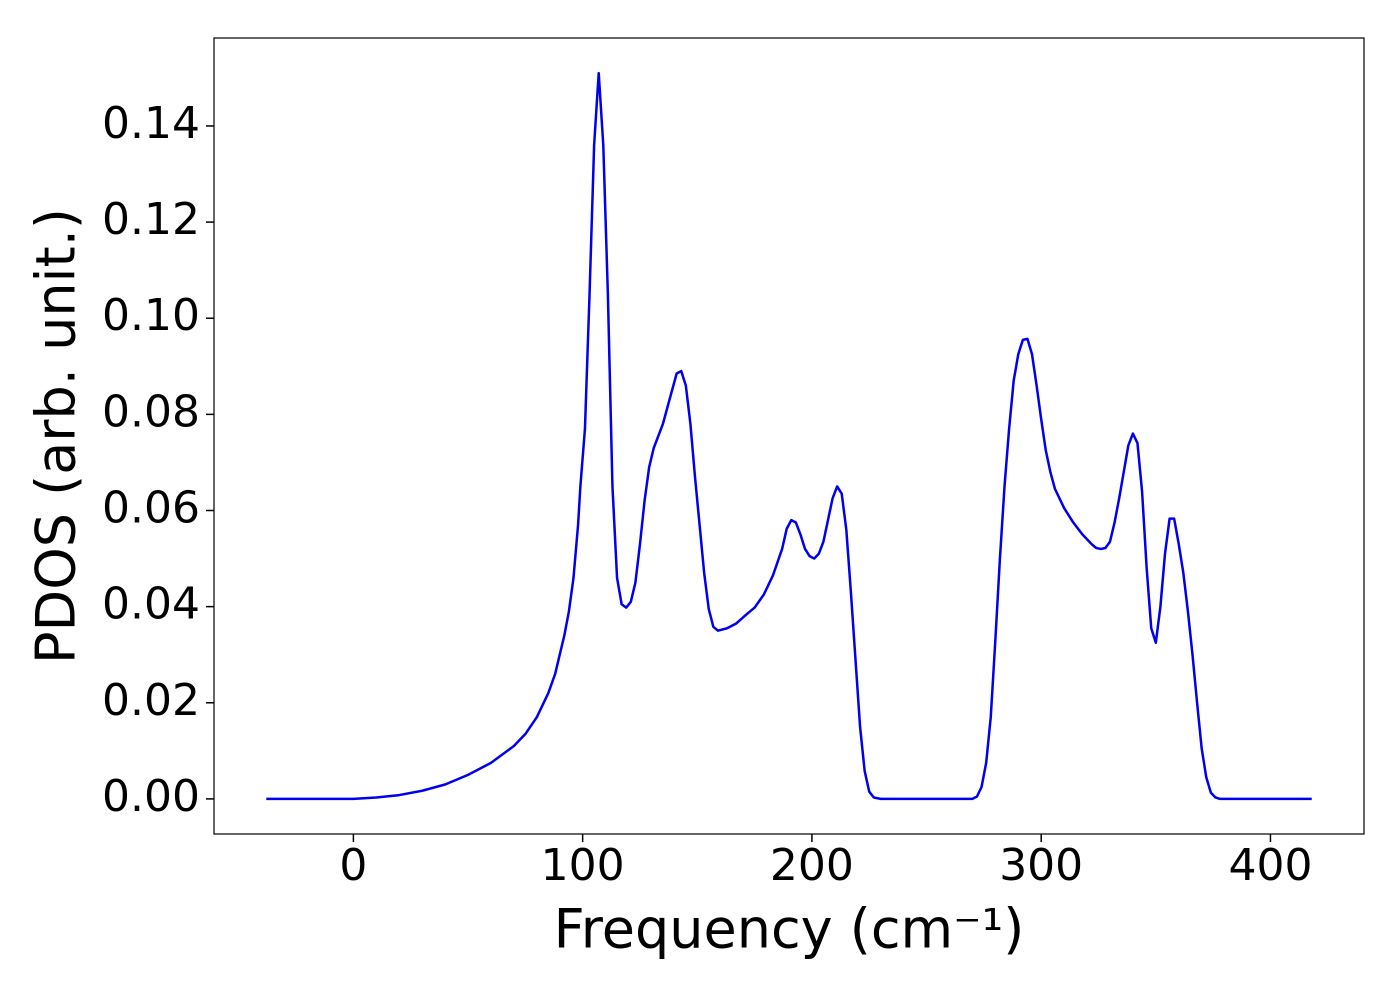  What do you see at coordinates (56, 436) in the screenshot?
I see `y-axis-label: PDOS (arb. unit.)` at bounding box center [56, 436].